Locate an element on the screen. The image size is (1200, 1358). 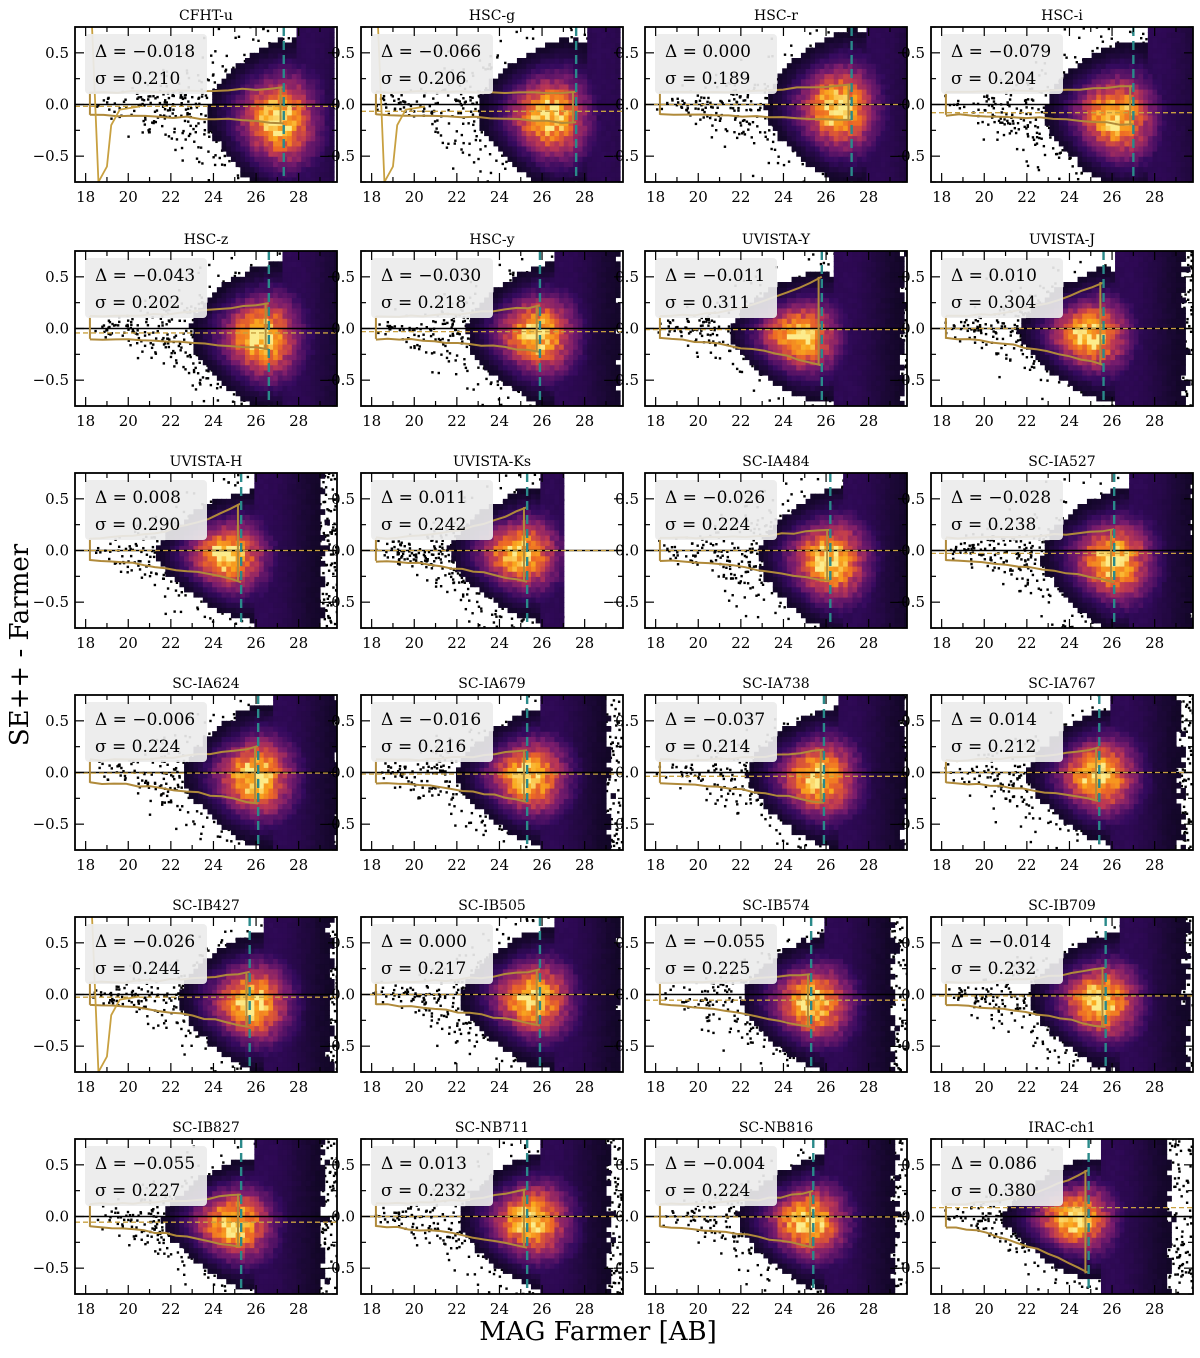
stats-box: Δ = −0.030 σ = 0.218 is located at coordinates (432, 288).